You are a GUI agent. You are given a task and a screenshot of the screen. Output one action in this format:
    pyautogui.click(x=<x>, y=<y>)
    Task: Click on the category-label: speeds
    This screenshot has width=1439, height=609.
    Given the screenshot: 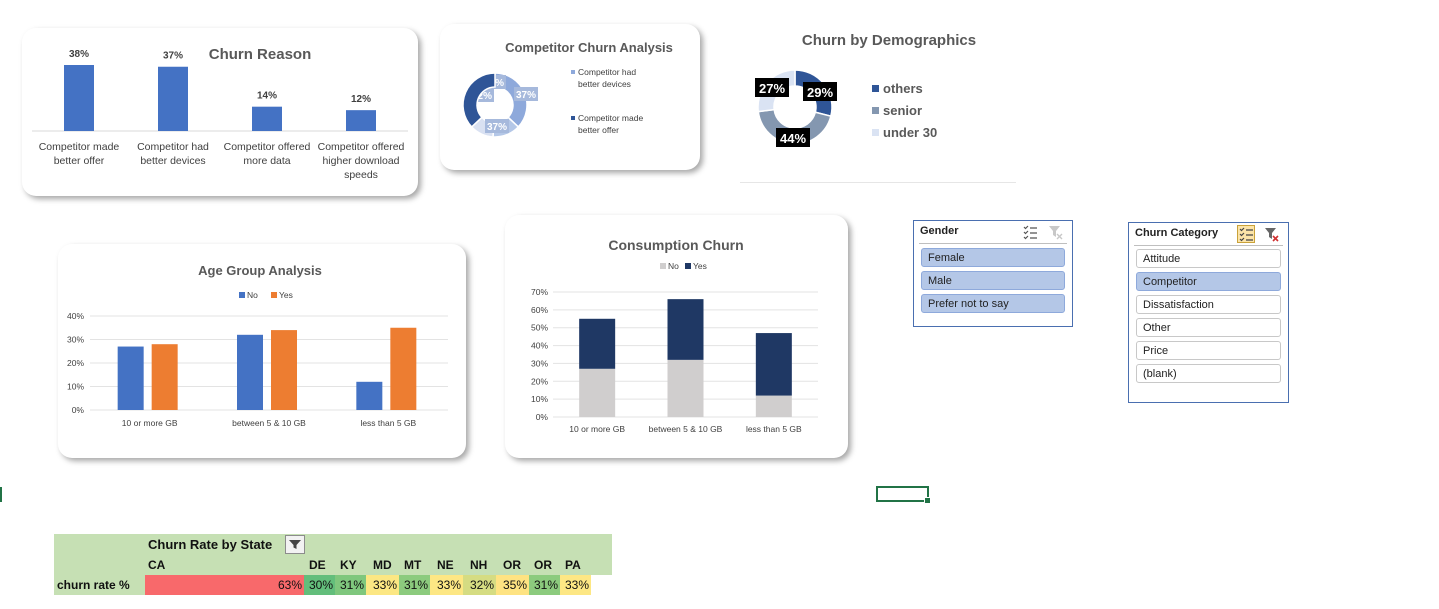 What is the action you would take?
    pyautogui.click(x=361, y=175)
    